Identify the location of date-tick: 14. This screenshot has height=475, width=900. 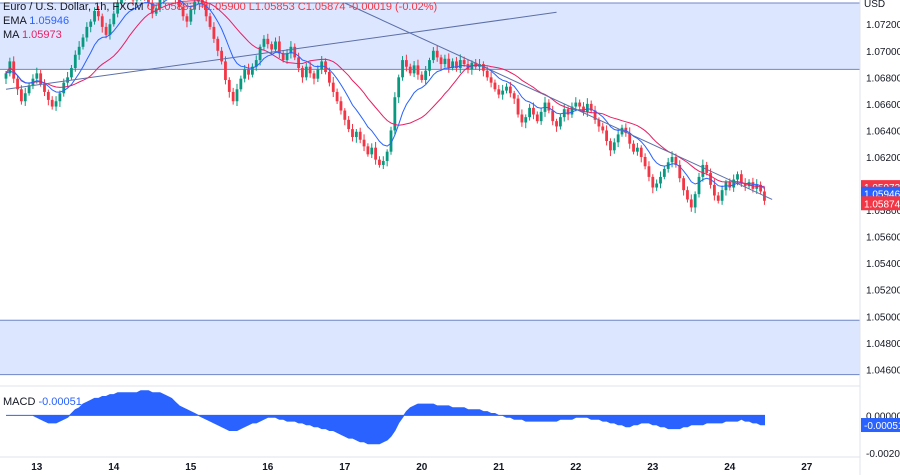
(114, 467).